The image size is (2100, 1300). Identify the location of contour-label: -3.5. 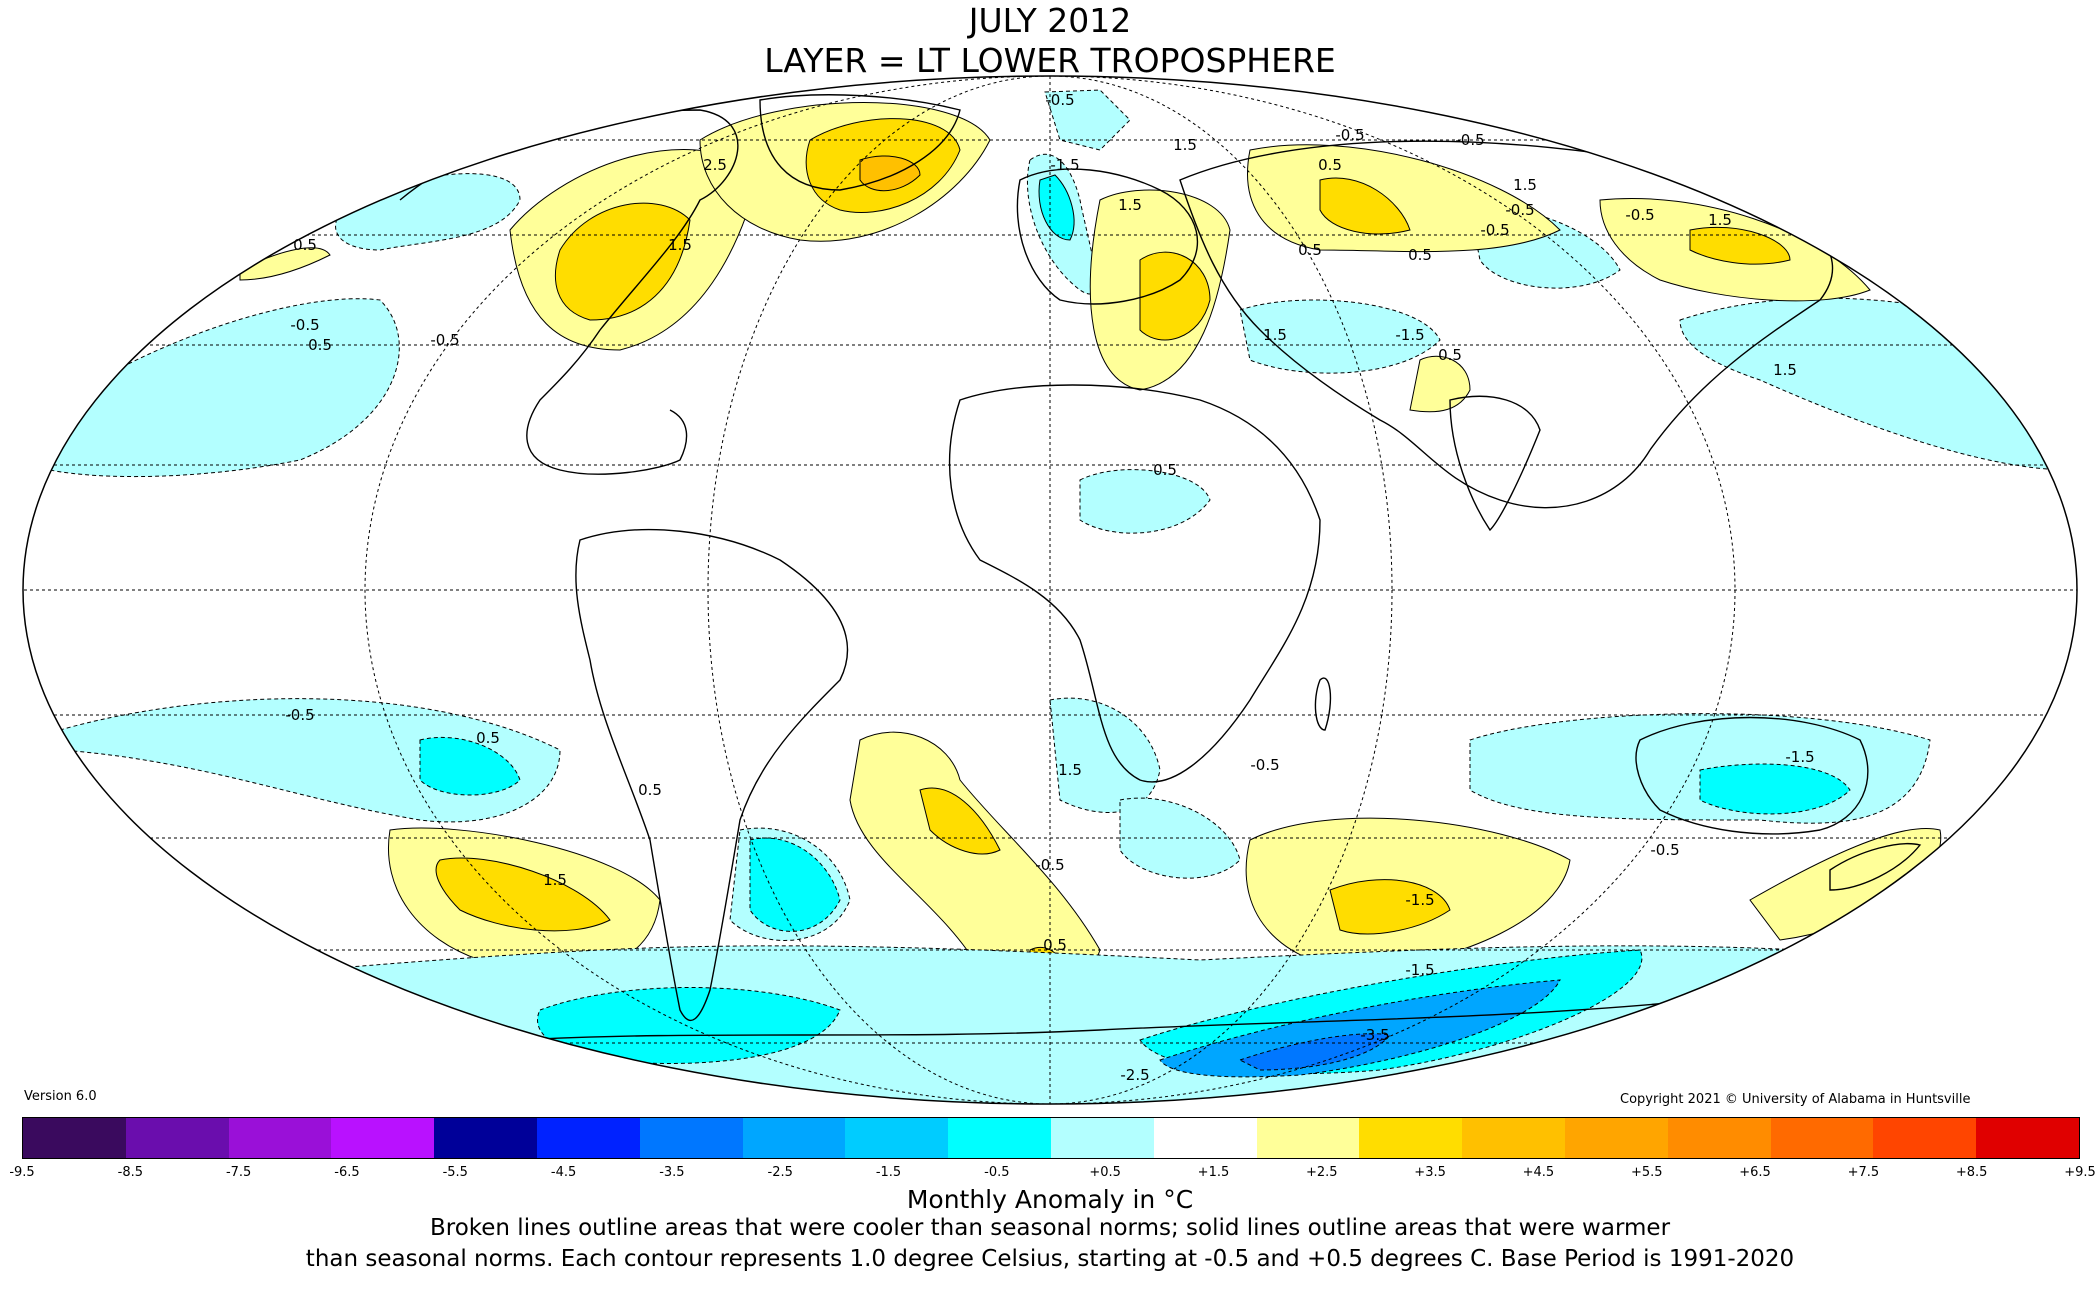
(1374, 1035).